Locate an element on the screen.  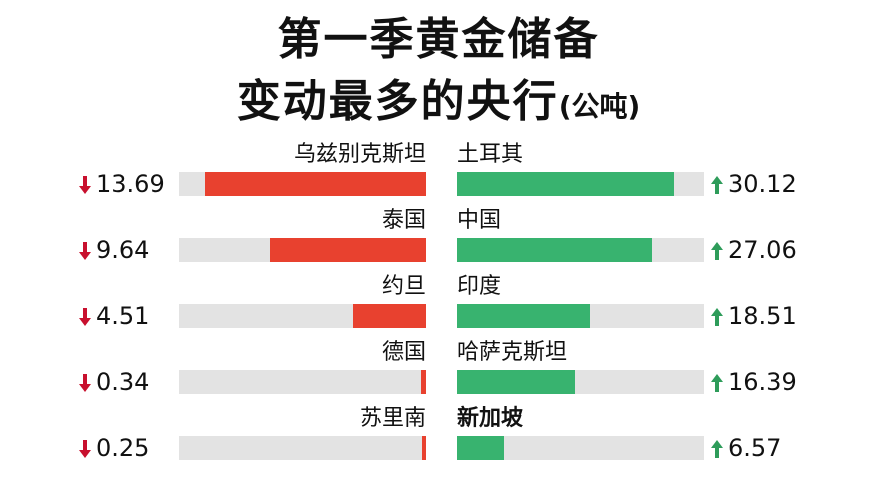
decrease-category-label: 乌兹别克斯坦 is located at coordinates (359, 154).